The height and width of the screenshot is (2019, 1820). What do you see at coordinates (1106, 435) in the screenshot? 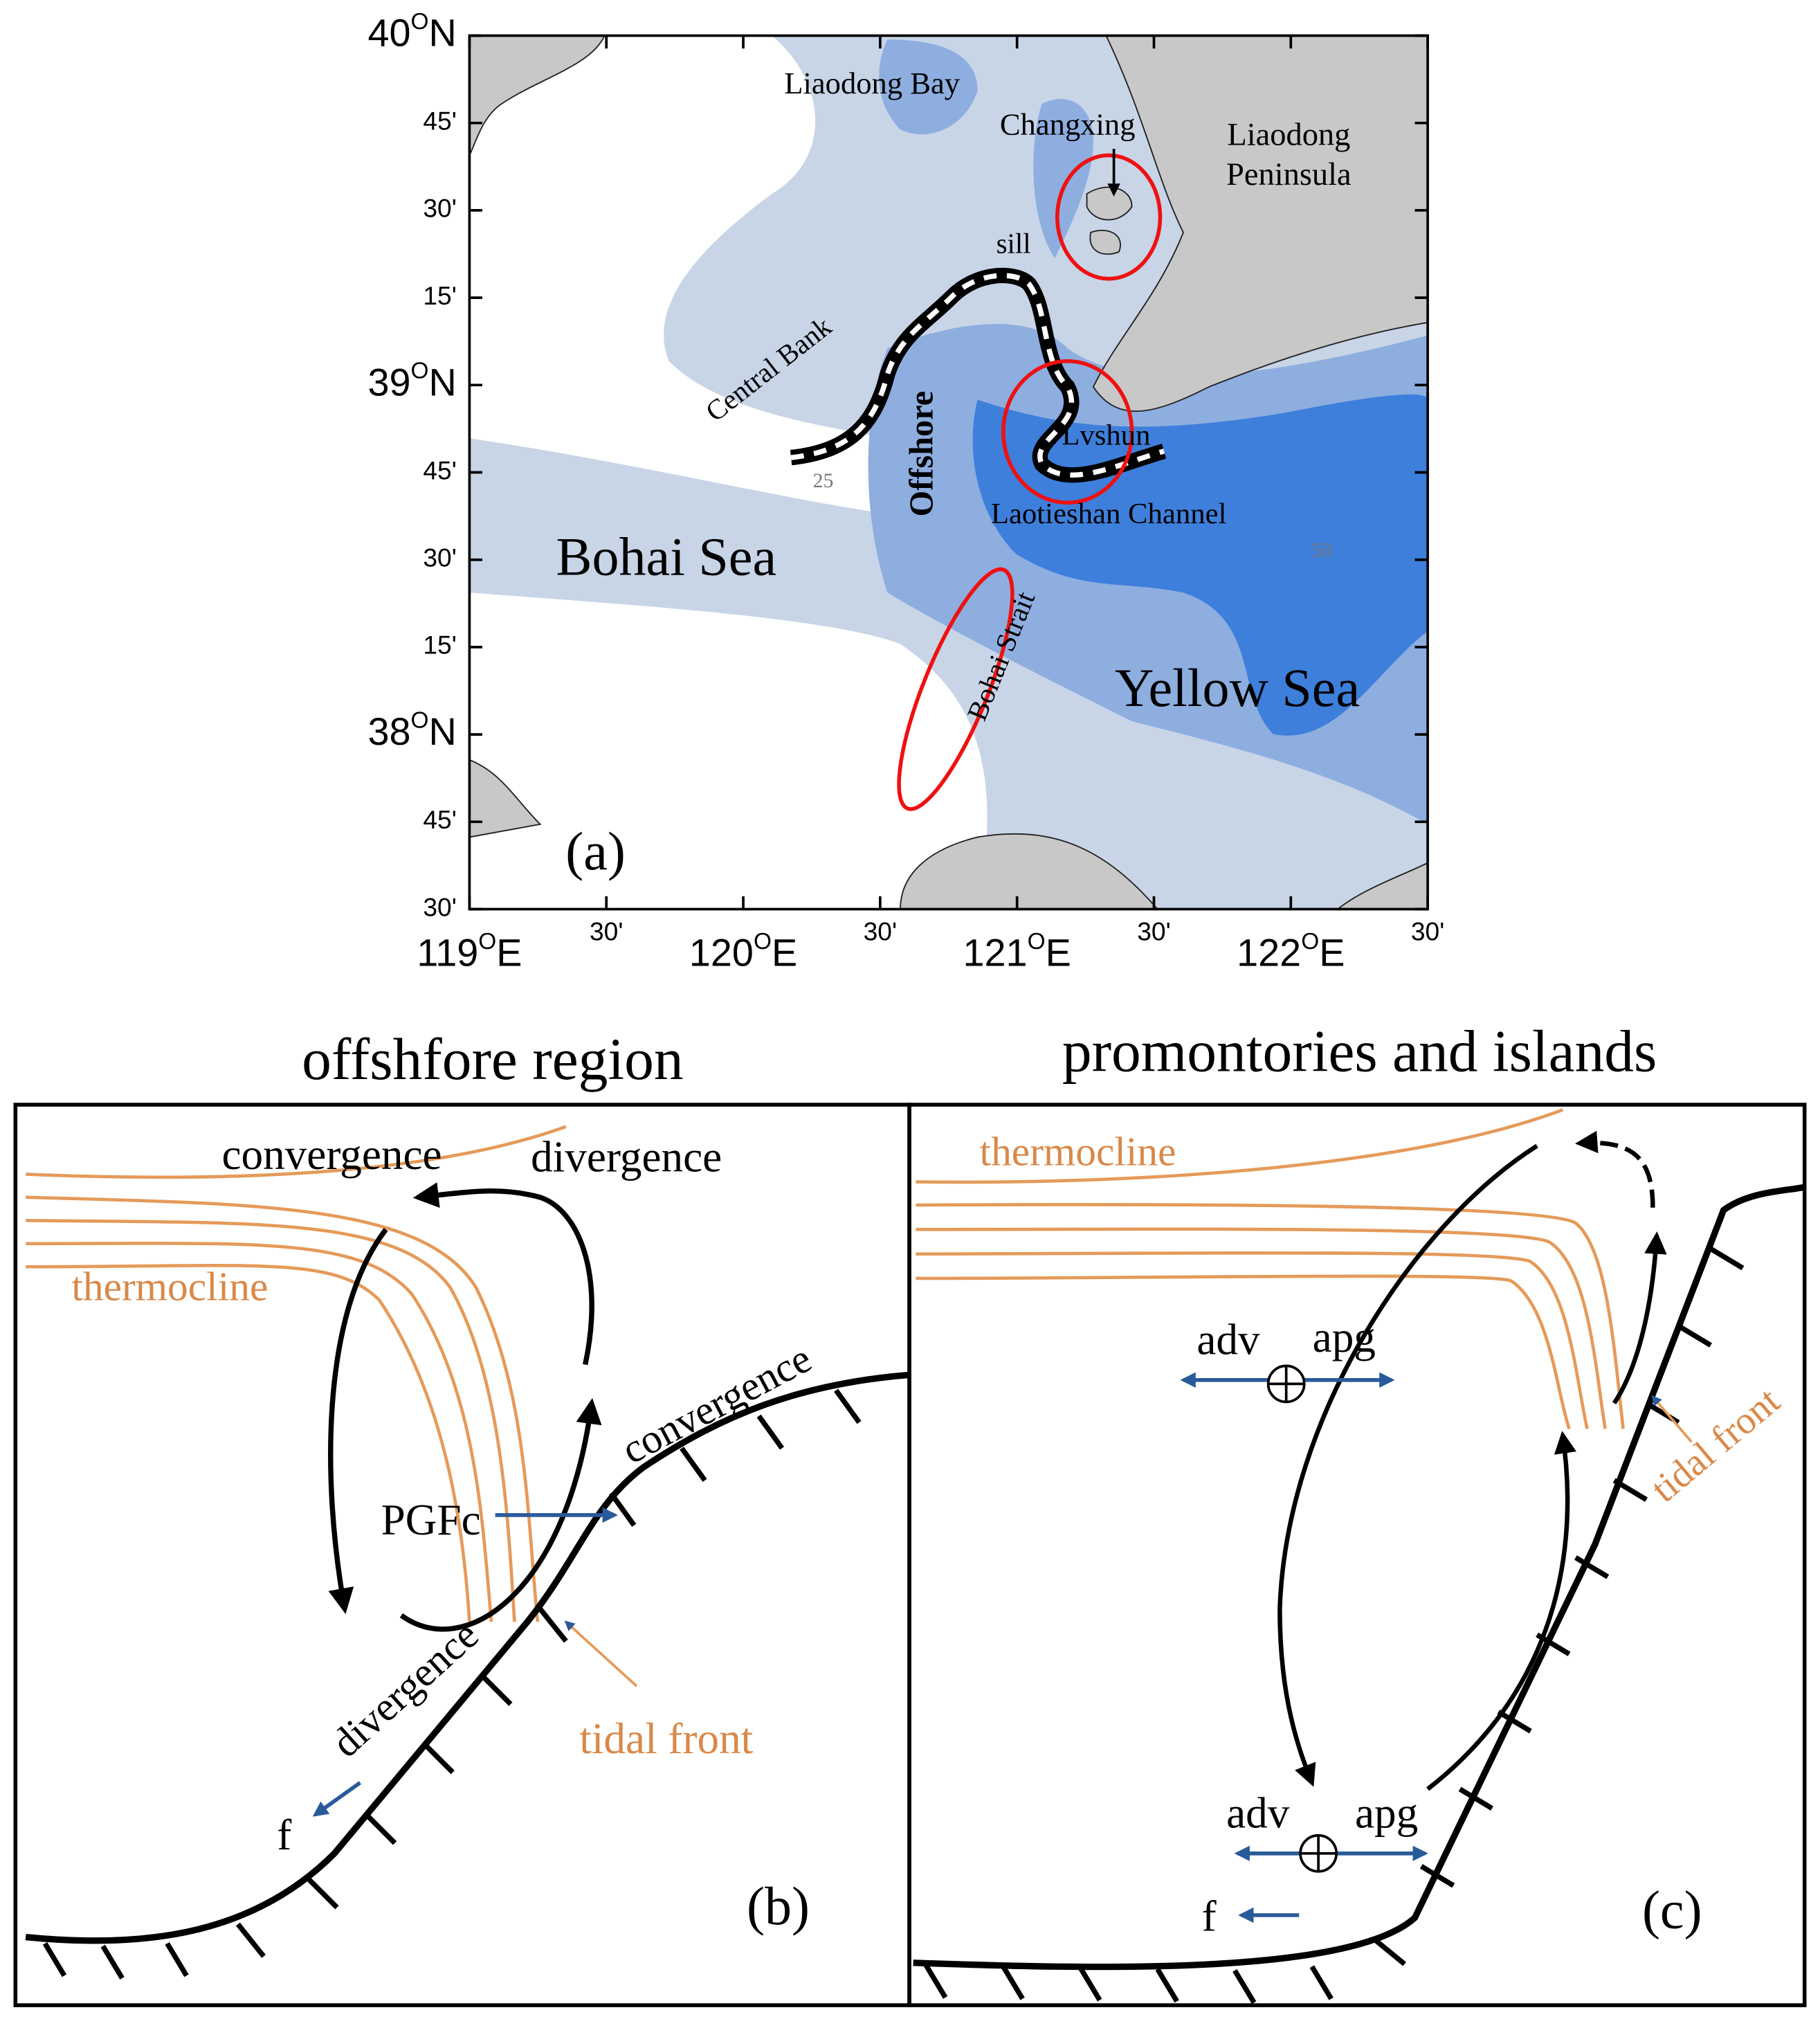
I see `place-label: Lvshun` at bounding box center [1106, 435].